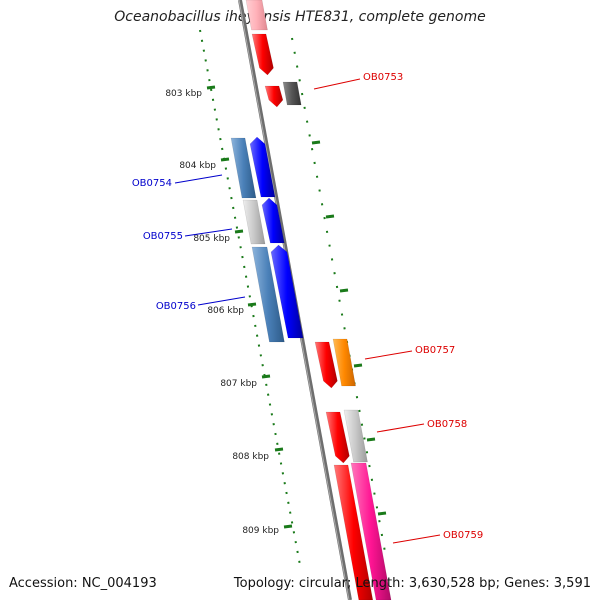  I want to click on callout-ob0754, so click(198, 179).